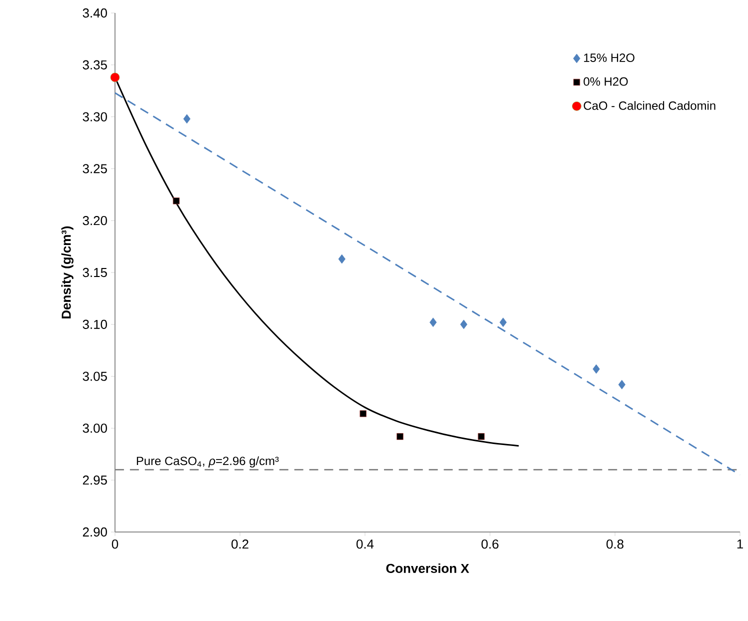  Describe the element at coordinates (94, 376) in the screenshot. I see `y-tick-label: 3.05` at that location.